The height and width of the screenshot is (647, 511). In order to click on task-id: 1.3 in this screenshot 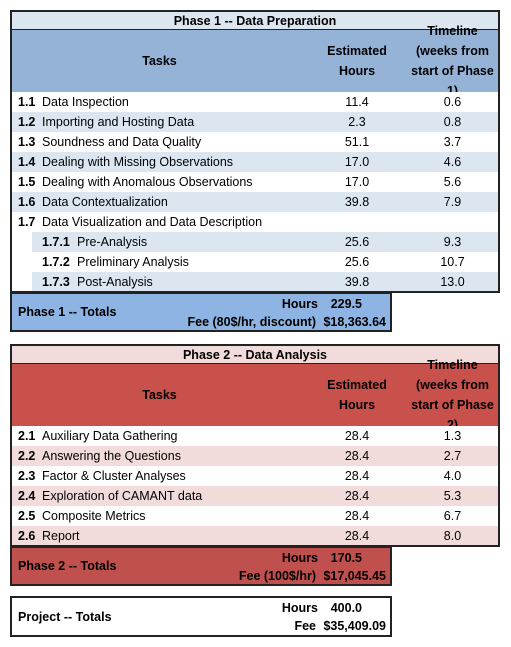, I will do `click(27, 142)`.